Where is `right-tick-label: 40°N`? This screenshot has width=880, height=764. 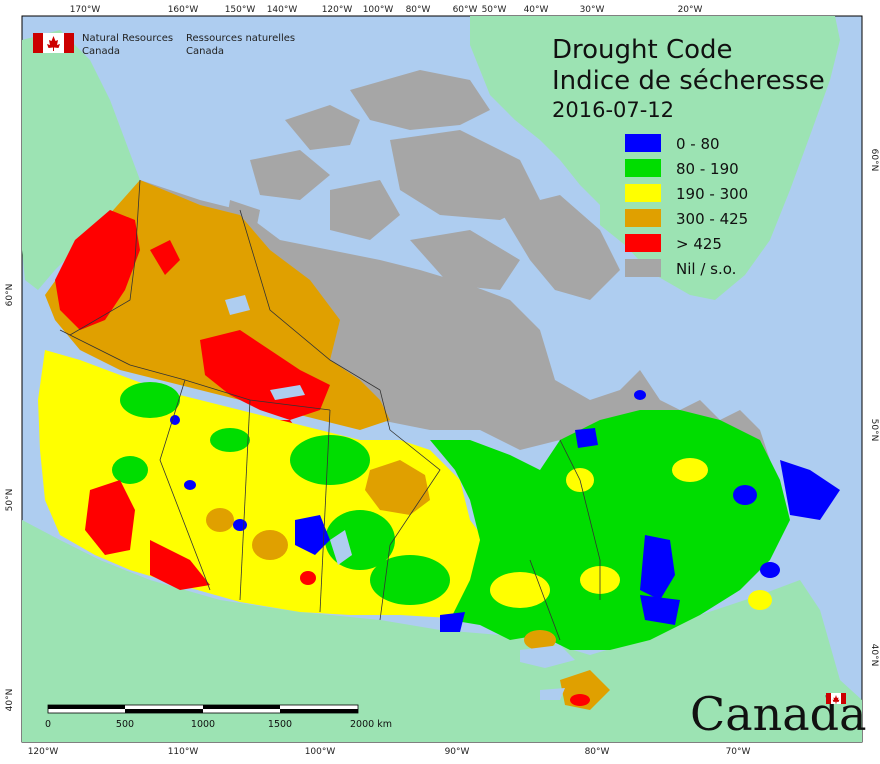 right-tick-label: 40°N is located at coordinates (874, 655).